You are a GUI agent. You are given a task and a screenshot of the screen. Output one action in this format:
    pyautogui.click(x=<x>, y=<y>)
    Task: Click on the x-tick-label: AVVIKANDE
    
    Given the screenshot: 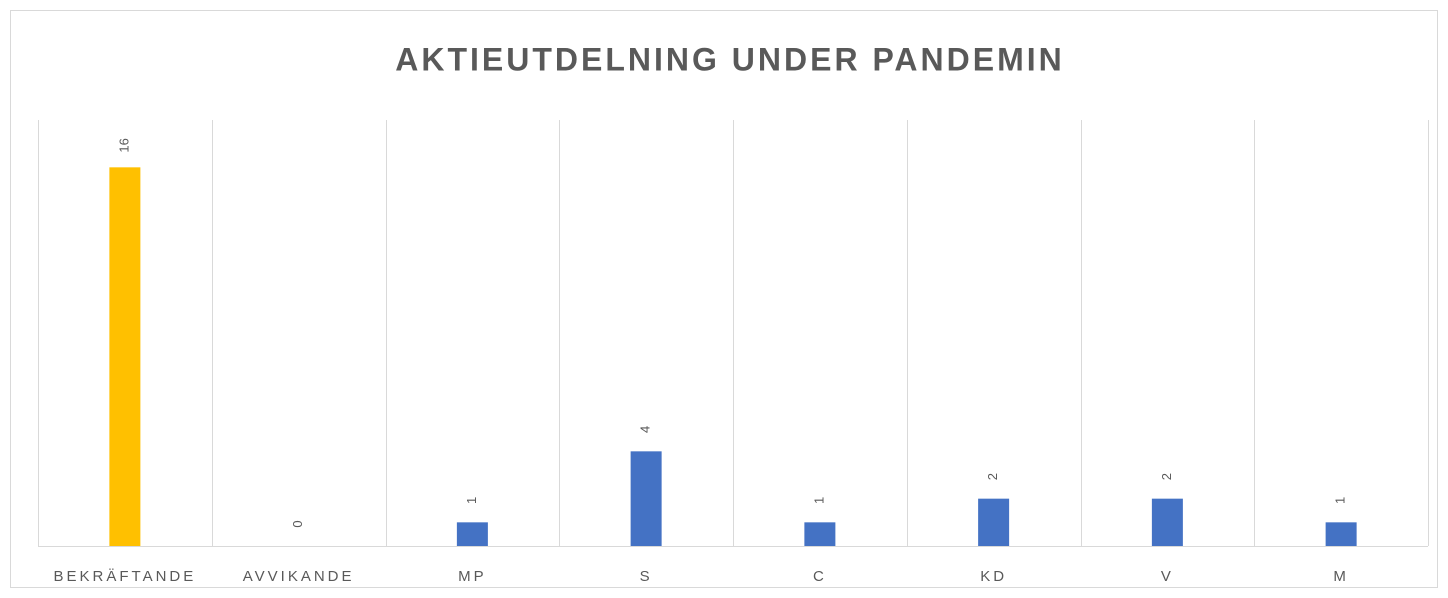 What is the action you would take?
    pyautogui.click(x=299, y=576)
    